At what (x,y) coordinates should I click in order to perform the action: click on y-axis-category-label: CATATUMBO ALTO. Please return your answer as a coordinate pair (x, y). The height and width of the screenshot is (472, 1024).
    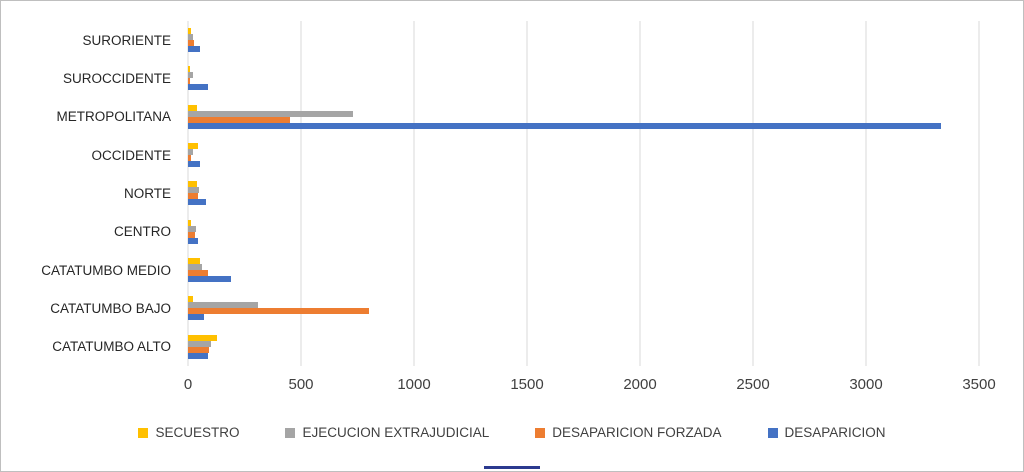
    Looking at the image, I should click on (111, 347).